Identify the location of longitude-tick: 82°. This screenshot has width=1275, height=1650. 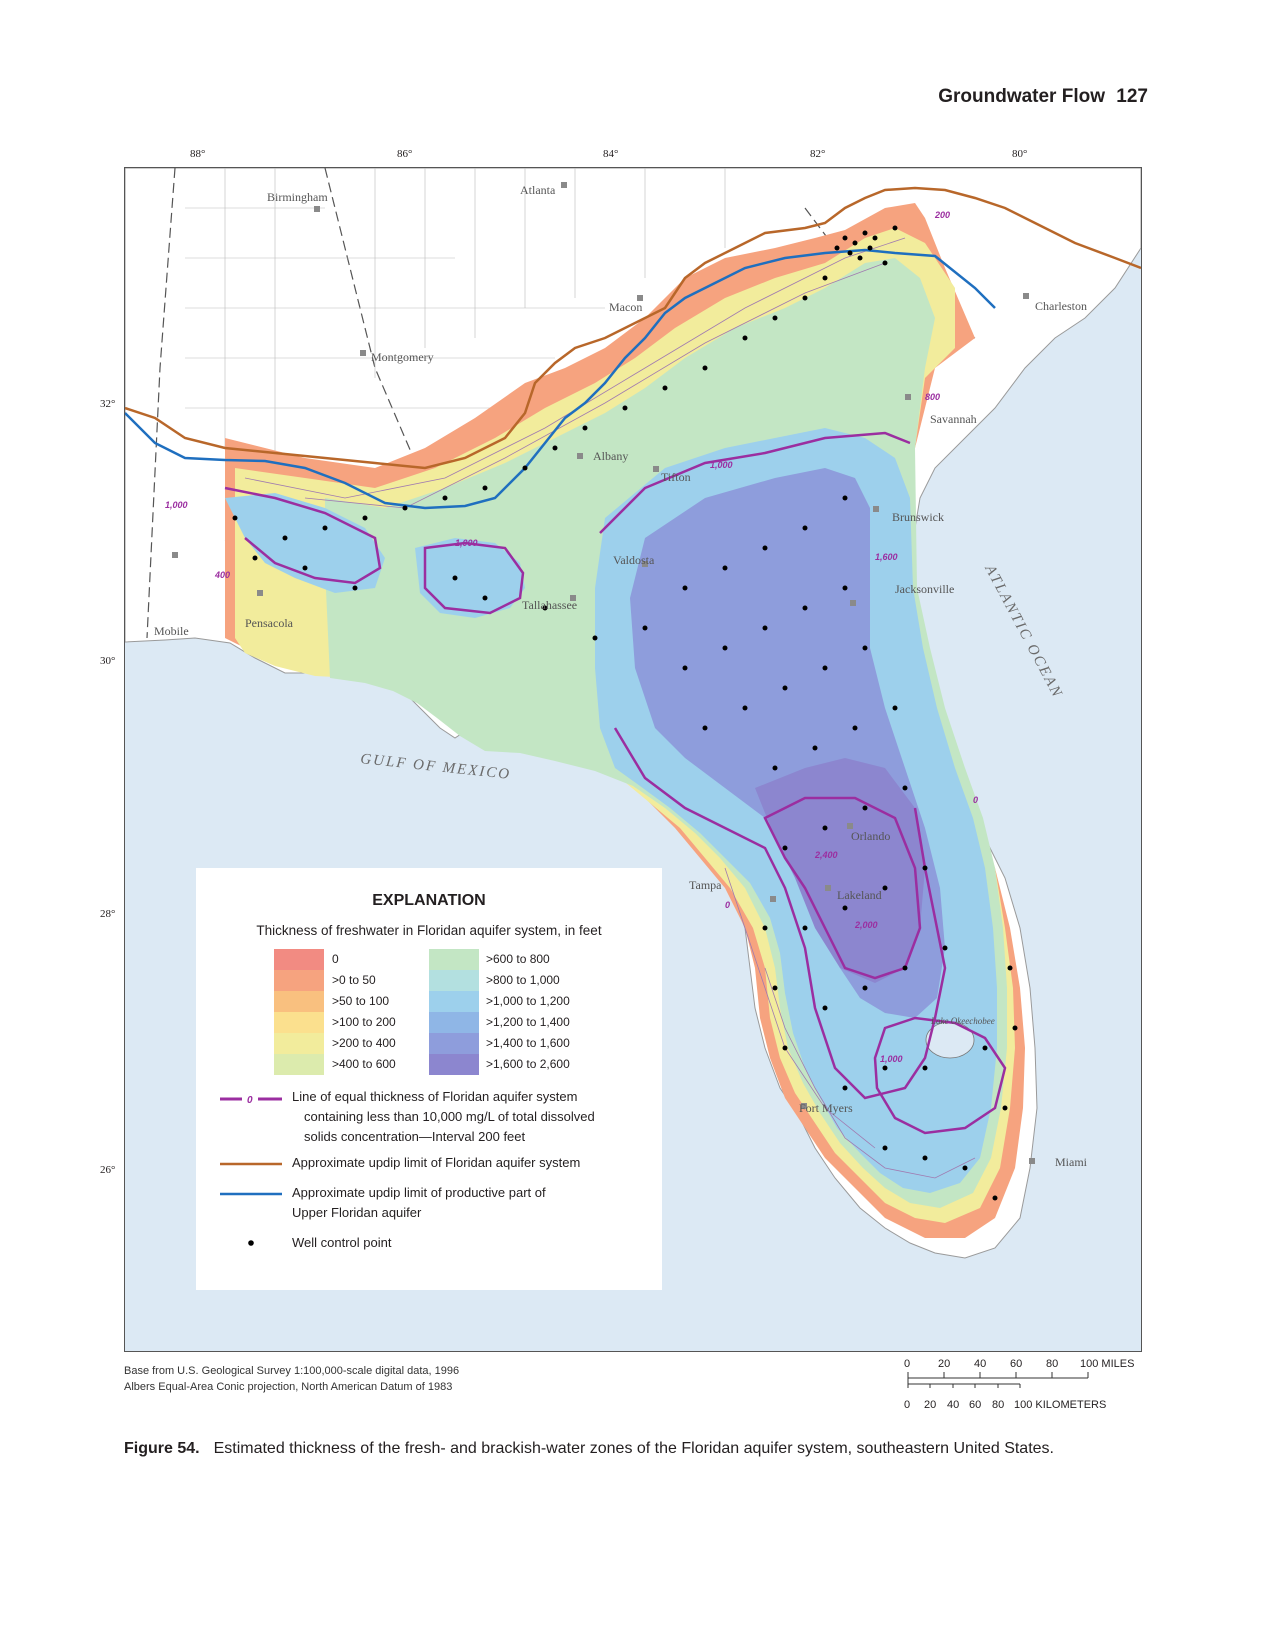
(818, 154).